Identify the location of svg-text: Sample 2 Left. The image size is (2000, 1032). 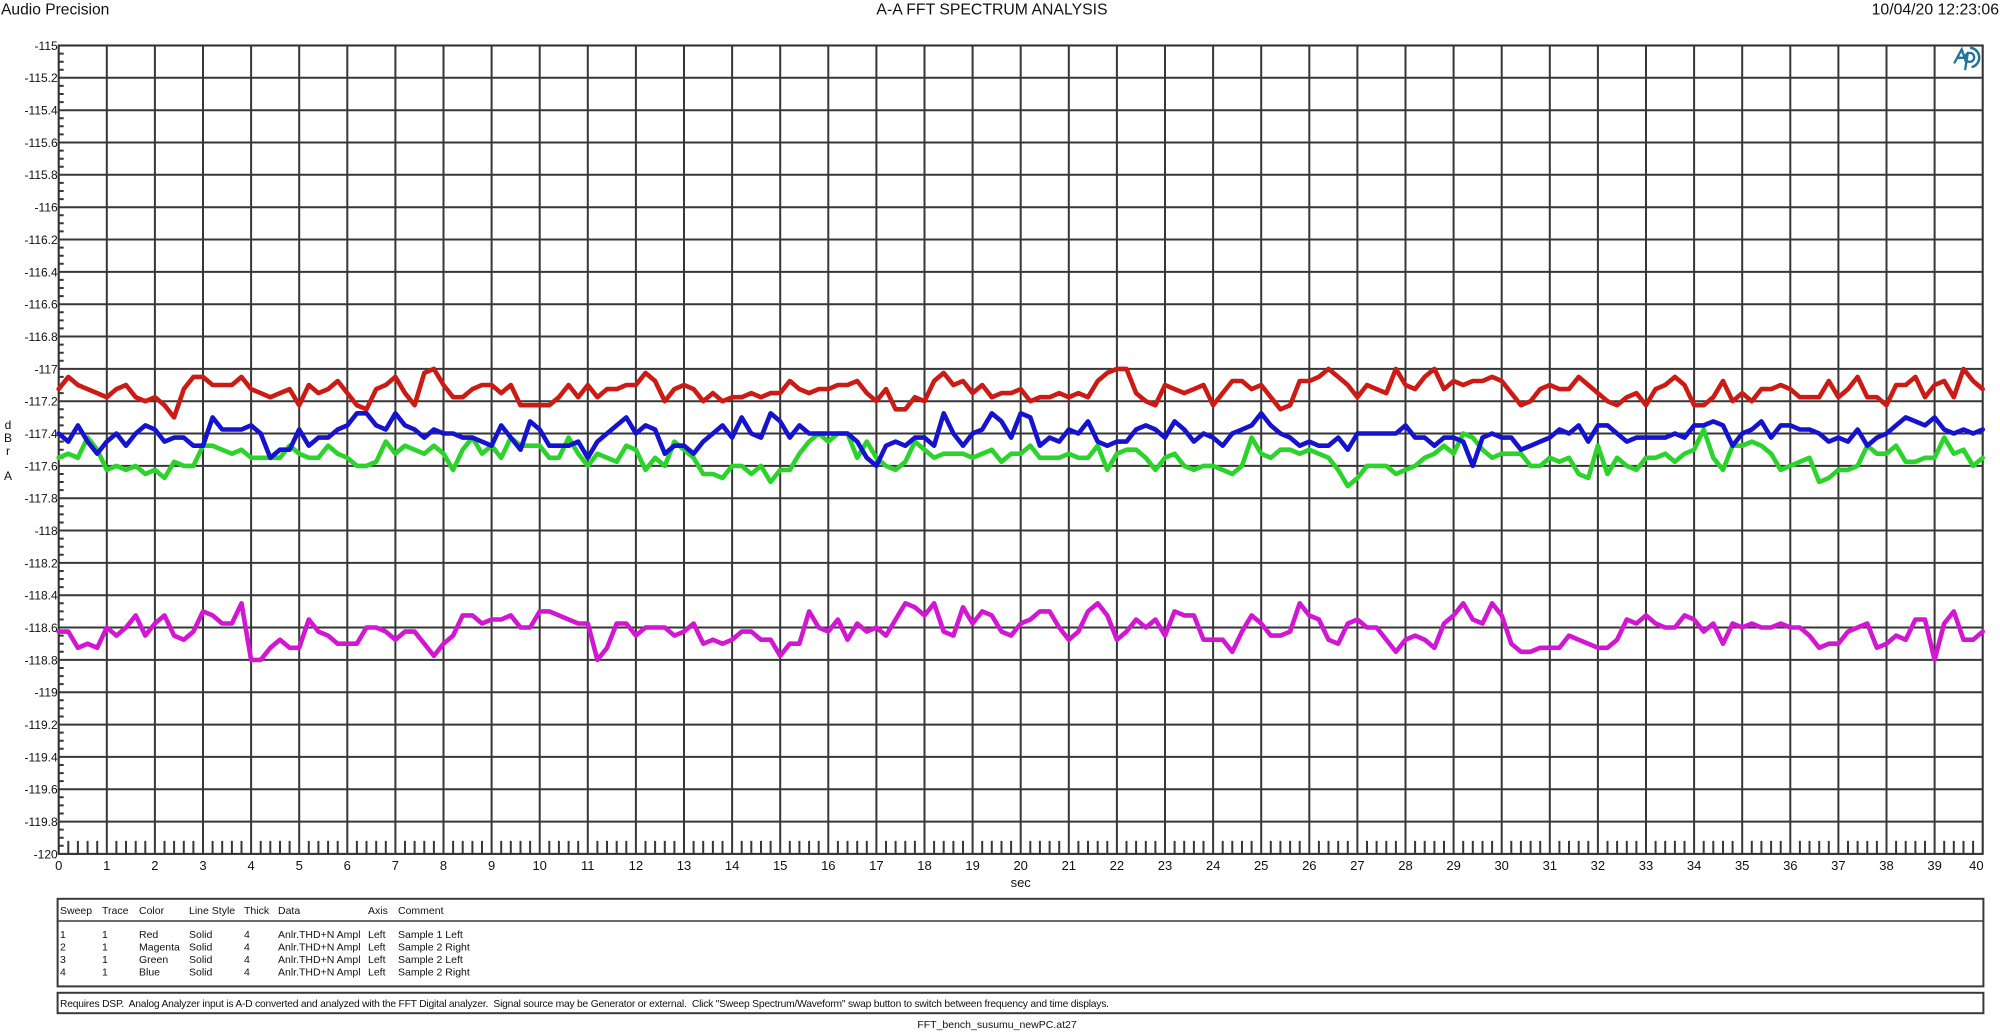
(430, 960).